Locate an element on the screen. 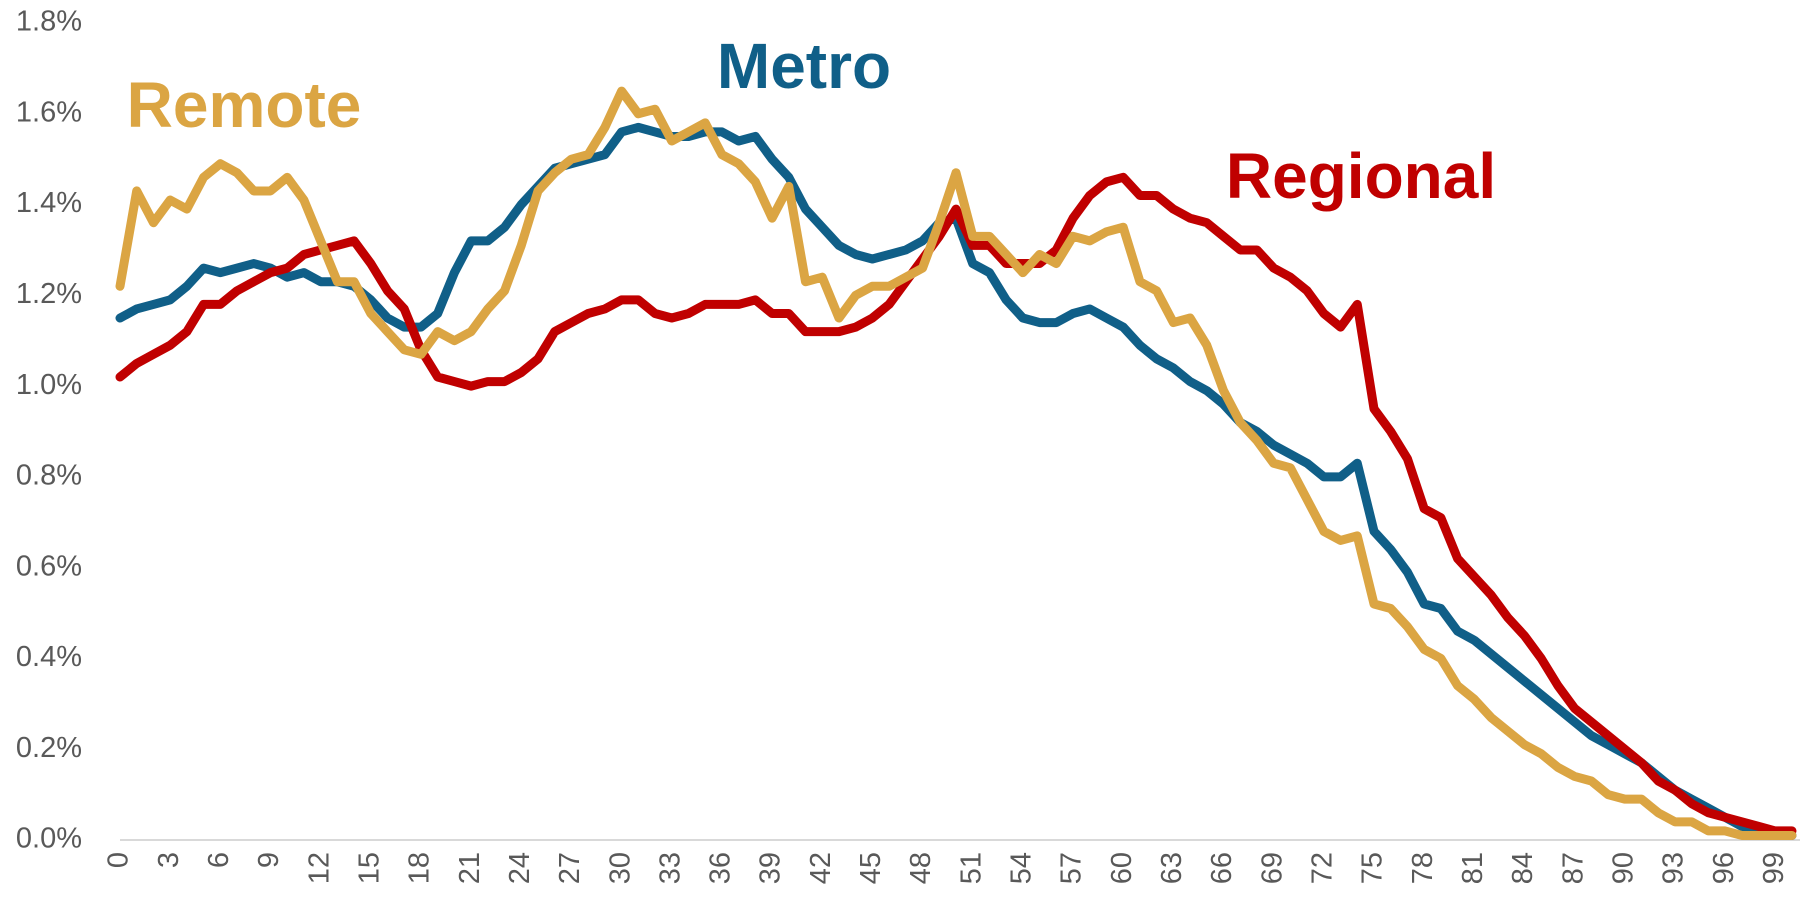  y-tick-label: 1.0% is located at coordinates (49, 385).